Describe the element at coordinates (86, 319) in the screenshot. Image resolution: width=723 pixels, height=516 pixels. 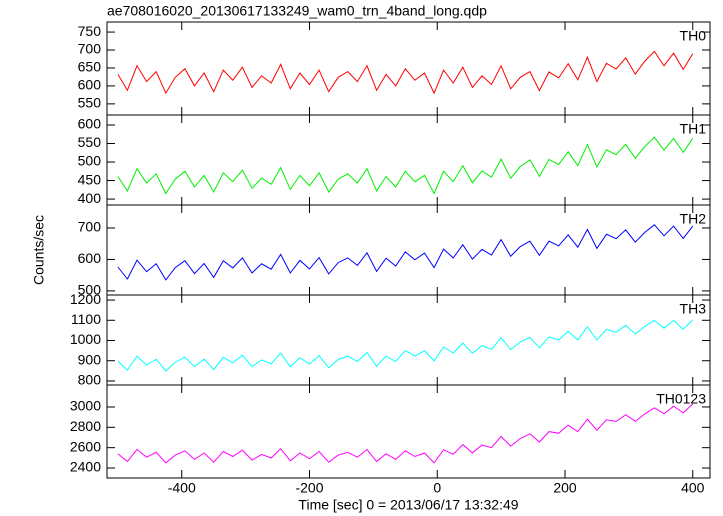
I see `y-tick-label: 1100` at that location.